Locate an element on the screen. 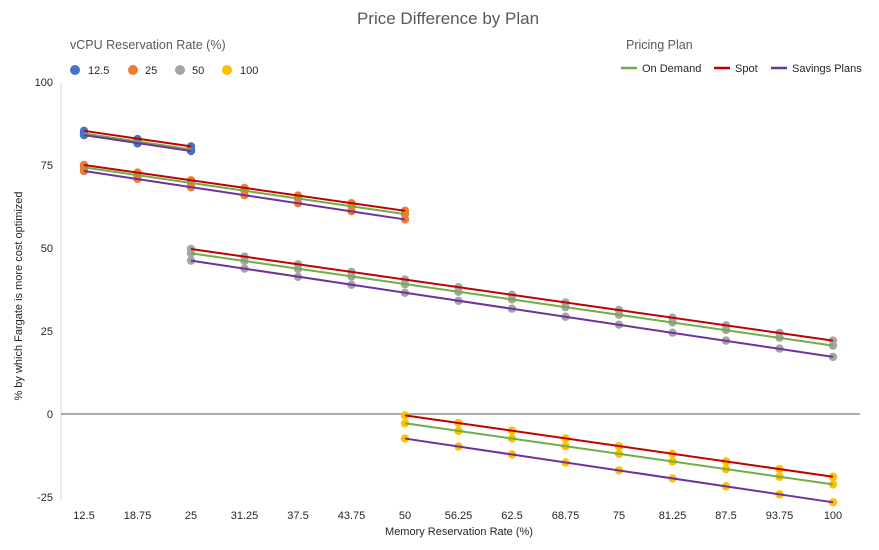  x-tick-label: 50 is located at coordinates (405, 516).